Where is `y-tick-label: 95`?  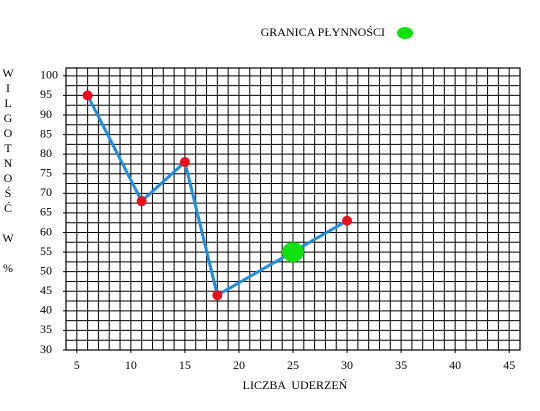
y-tick-label: 95 is located at coordinates (46, 94).